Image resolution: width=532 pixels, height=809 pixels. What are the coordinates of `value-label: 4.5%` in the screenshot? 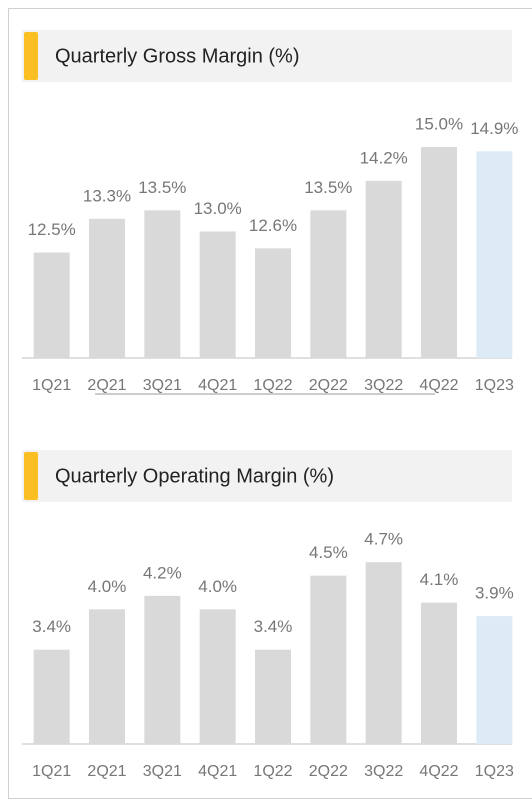 It's located at (328, 552).